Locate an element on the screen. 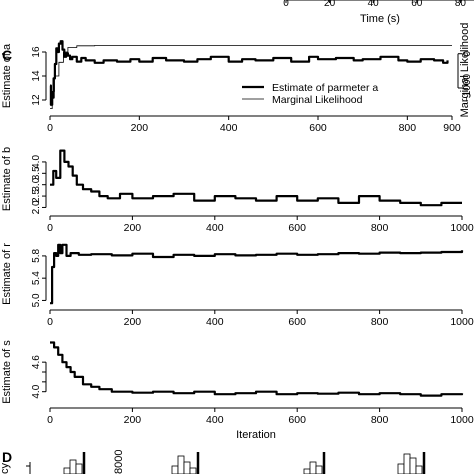  y-axis-label: Estimate of a is located at coordinates (7, 75).